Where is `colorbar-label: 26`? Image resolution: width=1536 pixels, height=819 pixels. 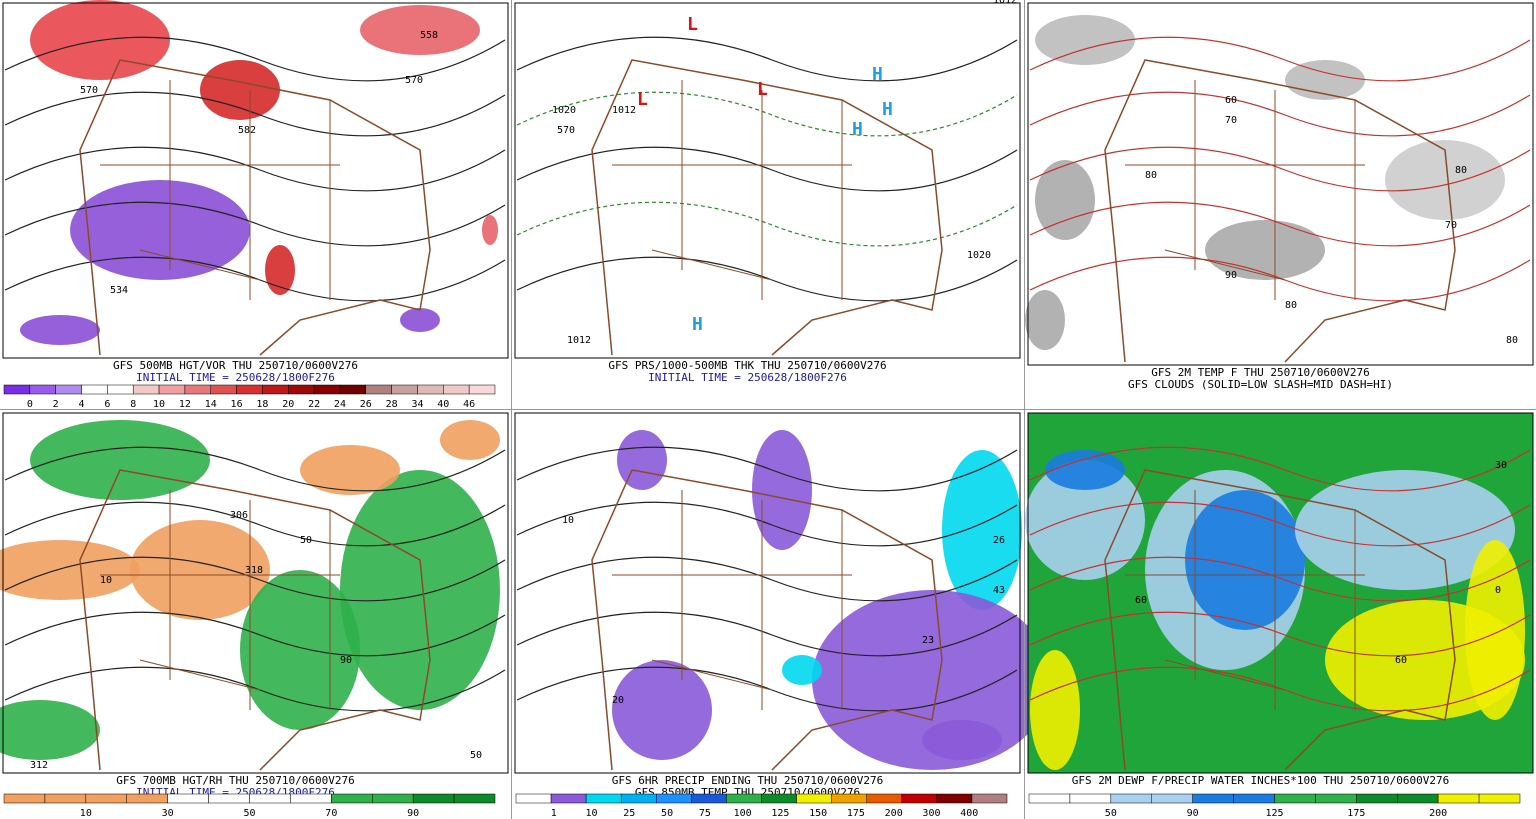 colorbar-label: 26 is located at coordinates (366, 404).